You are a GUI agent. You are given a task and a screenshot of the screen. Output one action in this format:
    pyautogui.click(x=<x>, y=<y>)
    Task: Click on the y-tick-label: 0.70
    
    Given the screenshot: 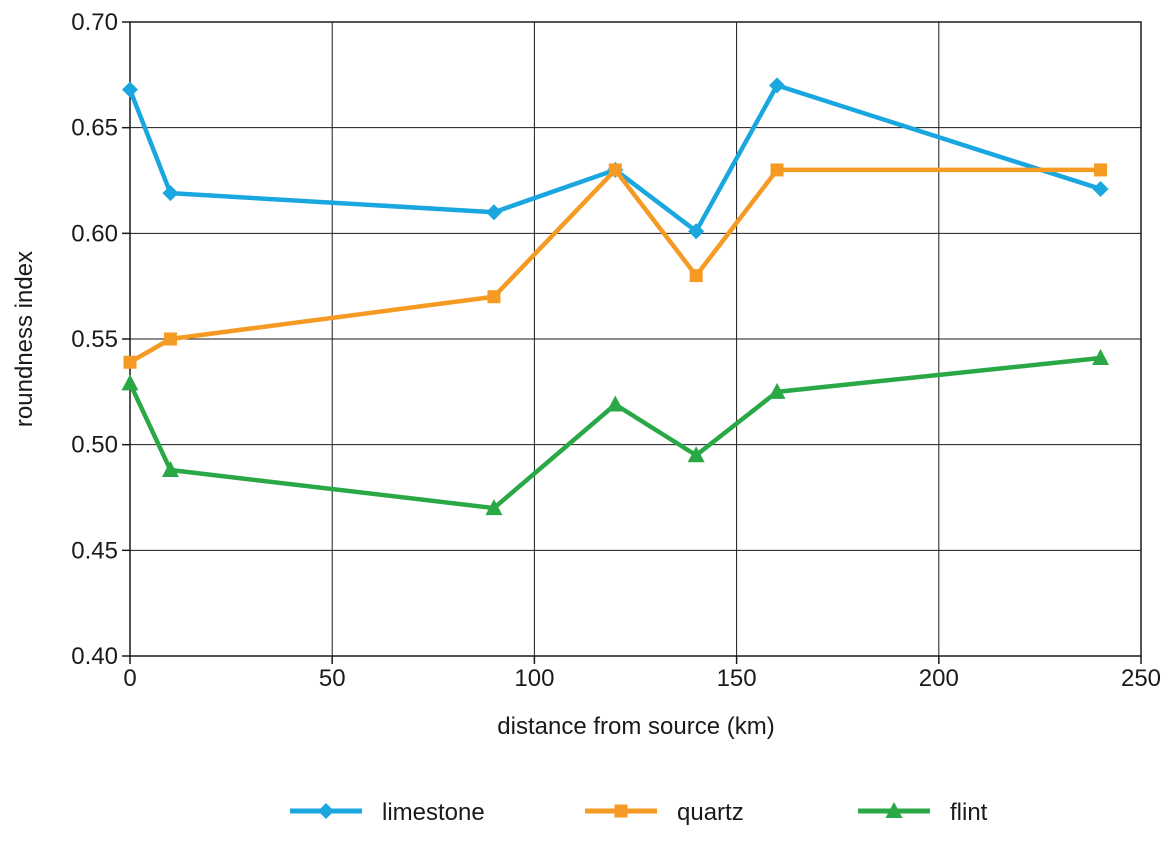 What is the action you would take?
    pyautogui.click(x=94, y=22)
    